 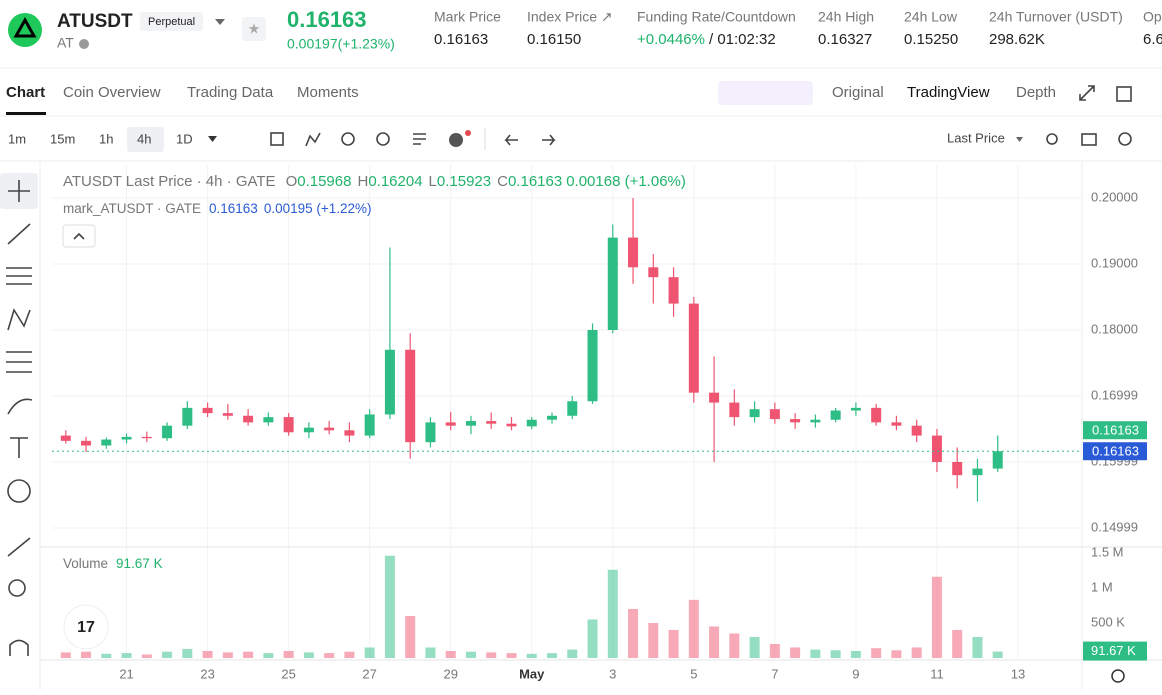 What do you see at coordinates (19, 362) in the screenshot?
I see `projection-tool` at bounding box center [19, 362].